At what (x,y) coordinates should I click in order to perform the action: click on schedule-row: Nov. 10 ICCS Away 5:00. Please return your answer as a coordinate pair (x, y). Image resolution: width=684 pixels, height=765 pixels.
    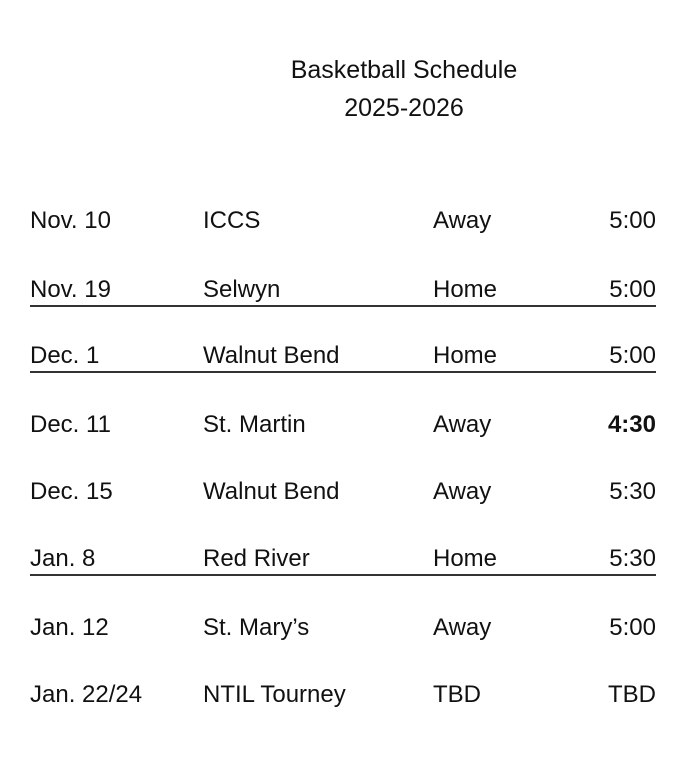
    Looking at the image, I should click on (343, 221).